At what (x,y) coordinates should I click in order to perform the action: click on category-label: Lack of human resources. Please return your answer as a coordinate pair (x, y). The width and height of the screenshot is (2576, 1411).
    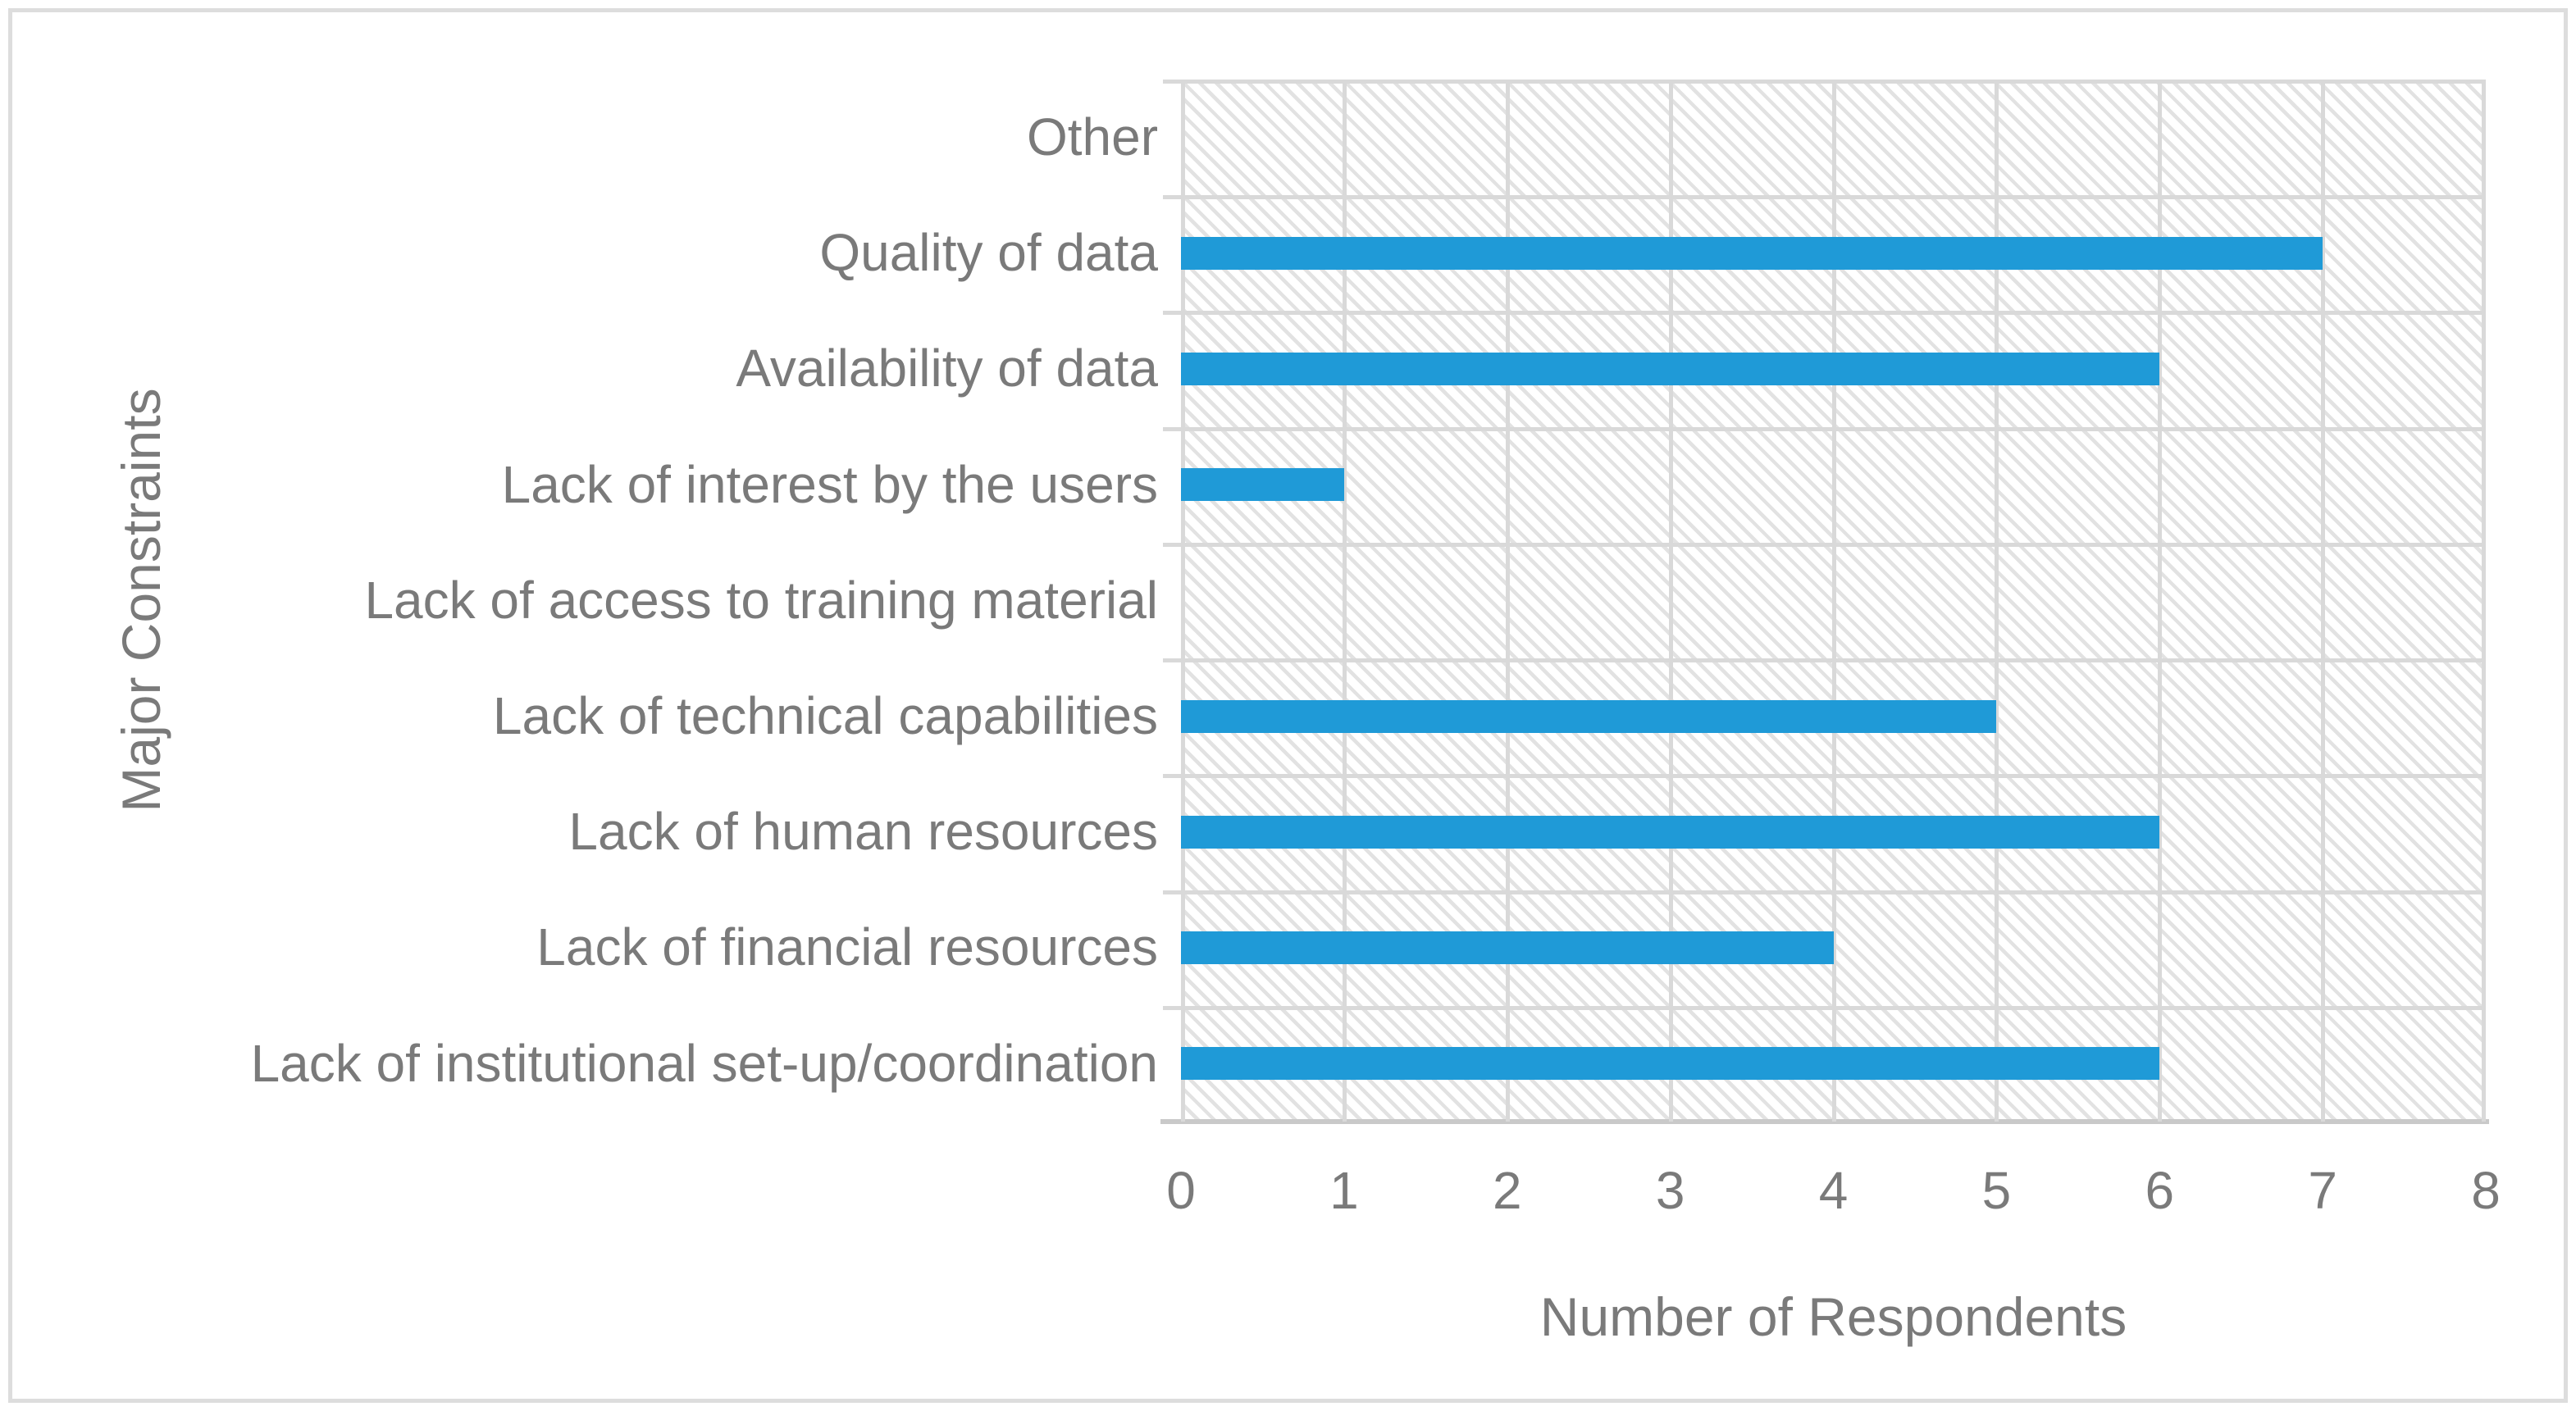
    Looking at the image, I should click on (863, 832).